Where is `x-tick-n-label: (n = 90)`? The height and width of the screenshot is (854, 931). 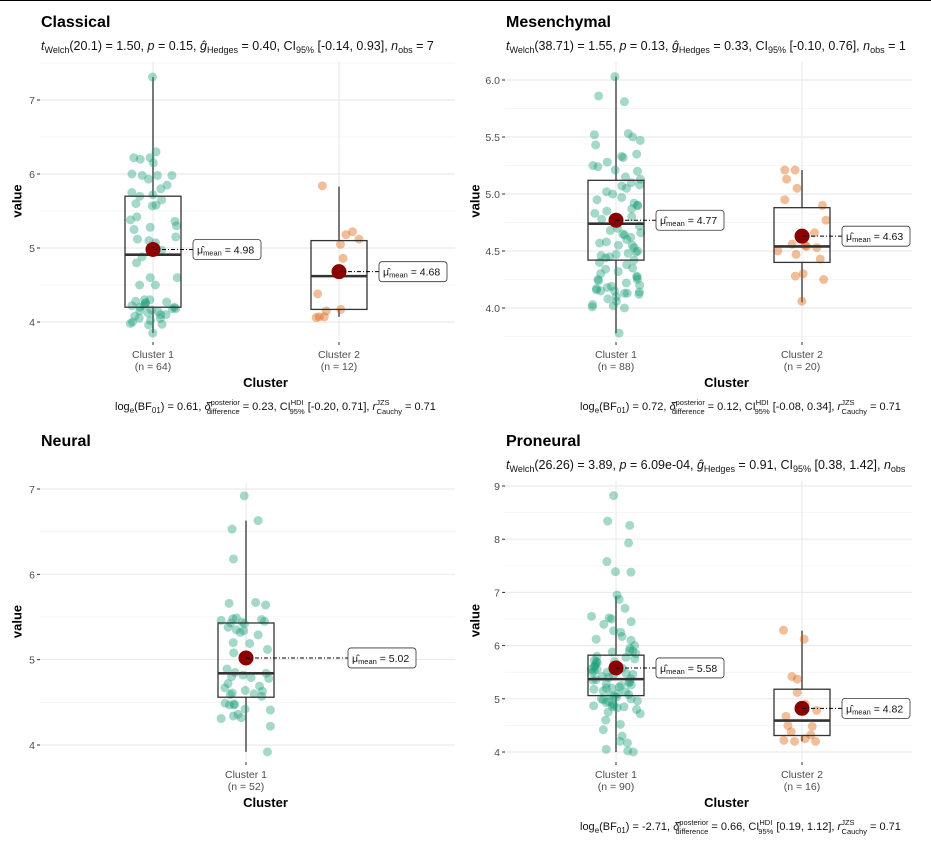
x-tick-n-label: (n = 90) is located at coordinates (616, 787).